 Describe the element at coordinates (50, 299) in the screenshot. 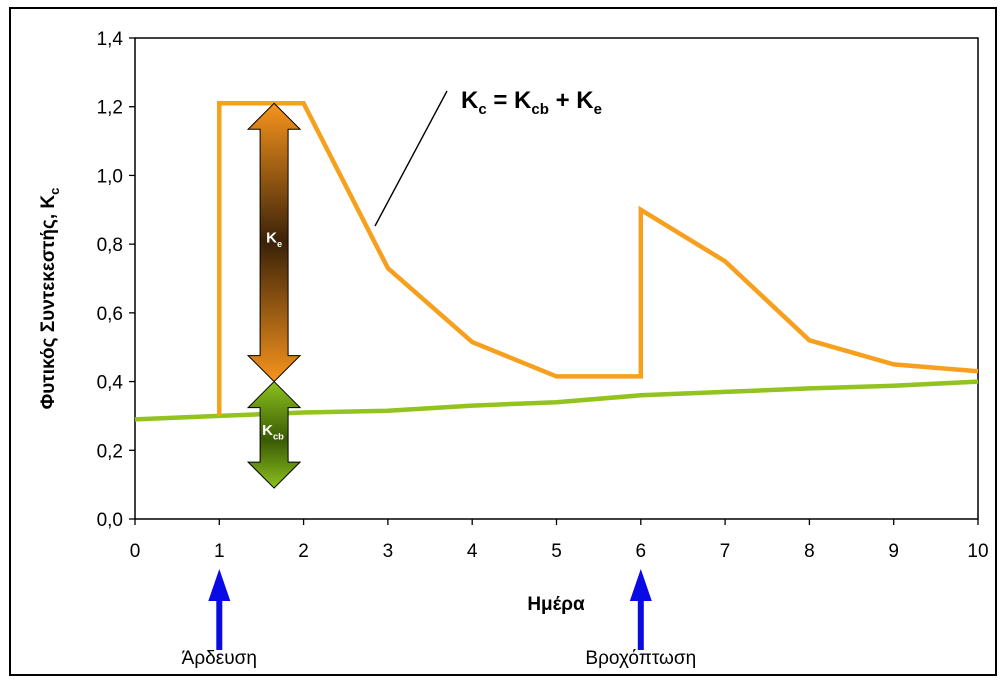

I see `y-axis-label: Φυτικός Συντεκεστής, Kc` at that location.